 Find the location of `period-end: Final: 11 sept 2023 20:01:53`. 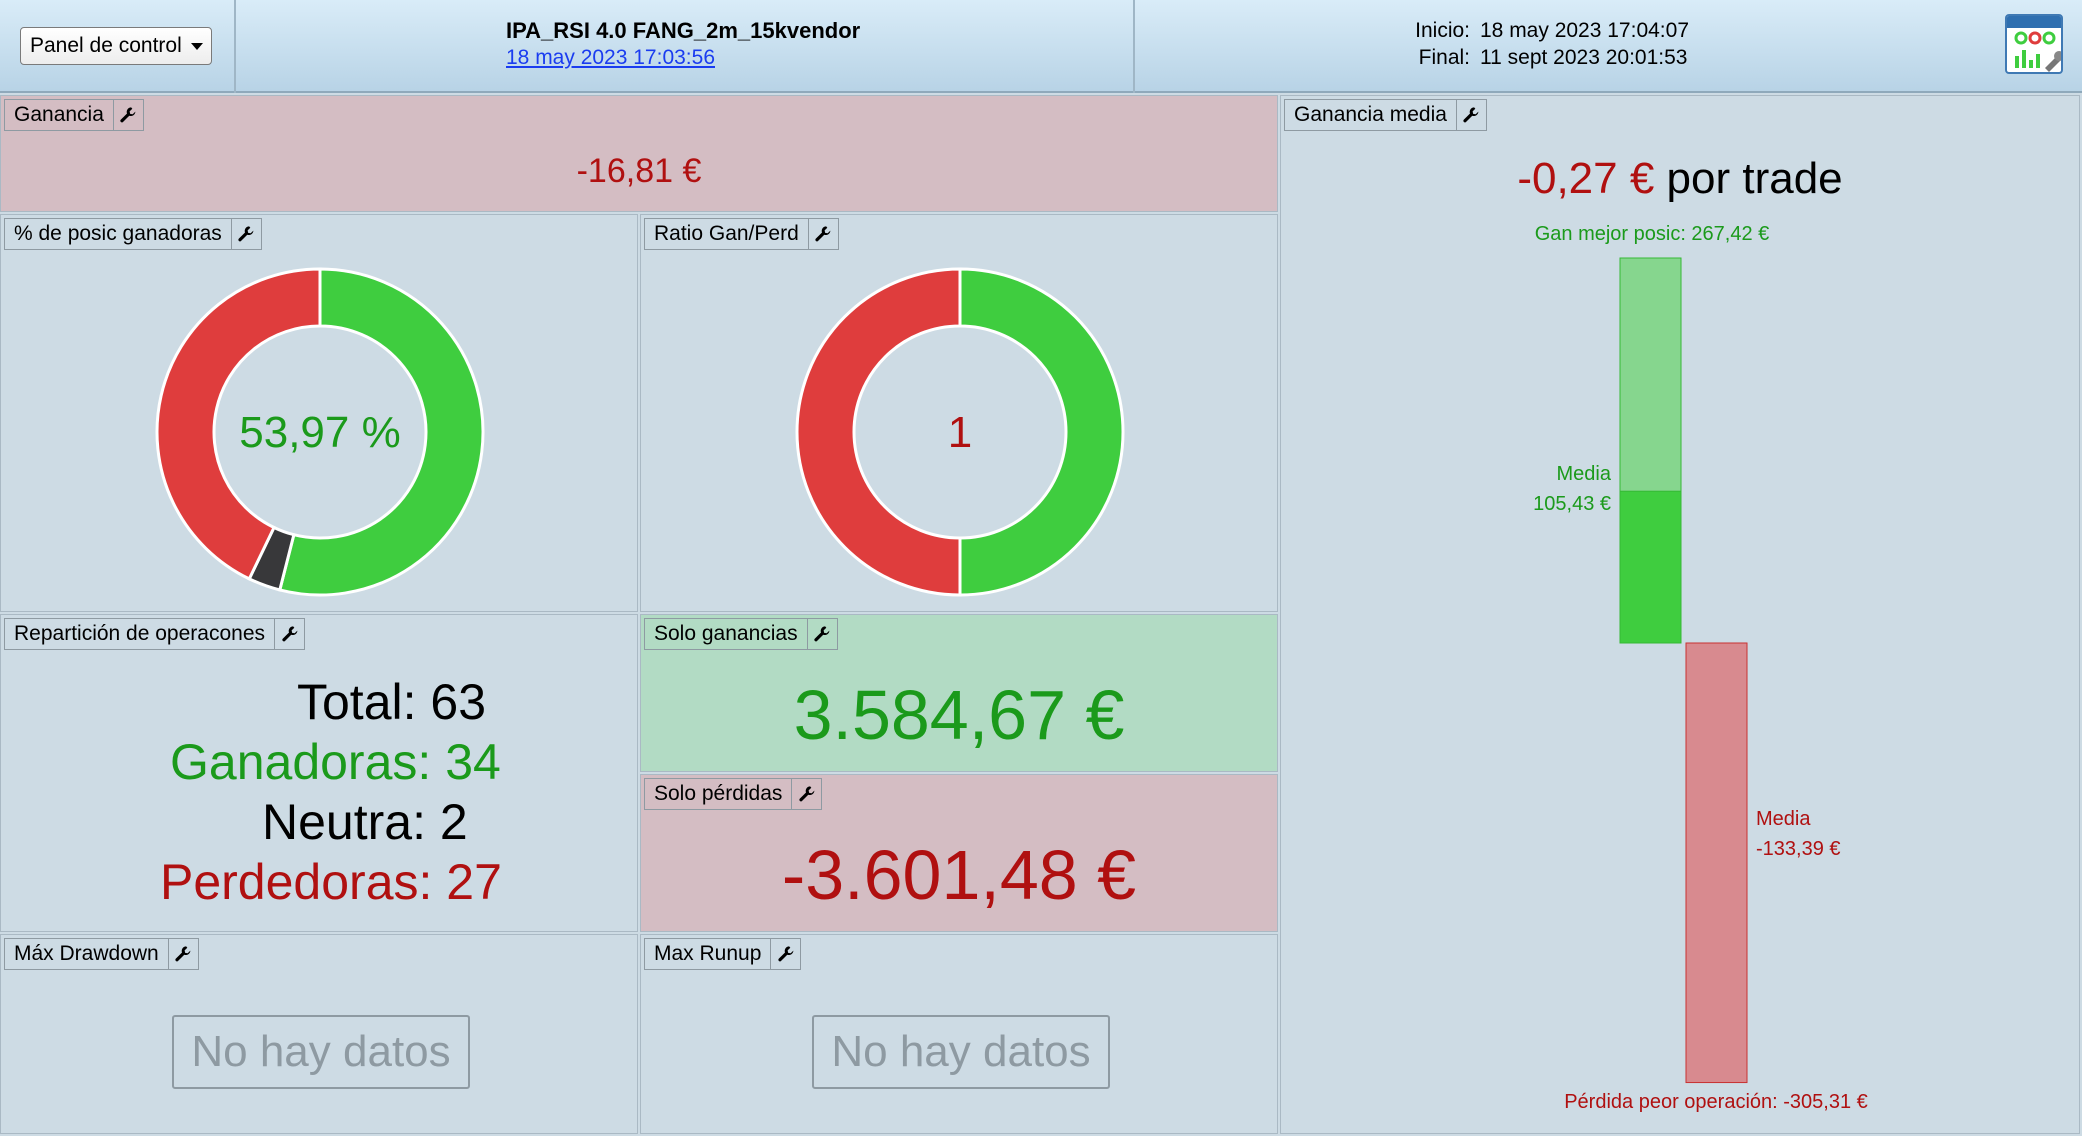

period-end: Final: 11 sept 2023 20:01:53 is located at coordinates (1546, 58).